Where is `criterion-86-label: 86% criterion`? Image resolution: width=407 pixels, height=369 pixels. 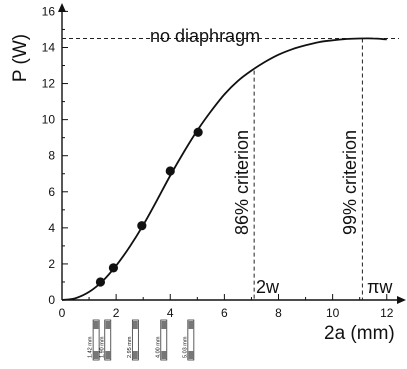 criterion-86-label: 86% criterion is located at coordinates (242, 182).